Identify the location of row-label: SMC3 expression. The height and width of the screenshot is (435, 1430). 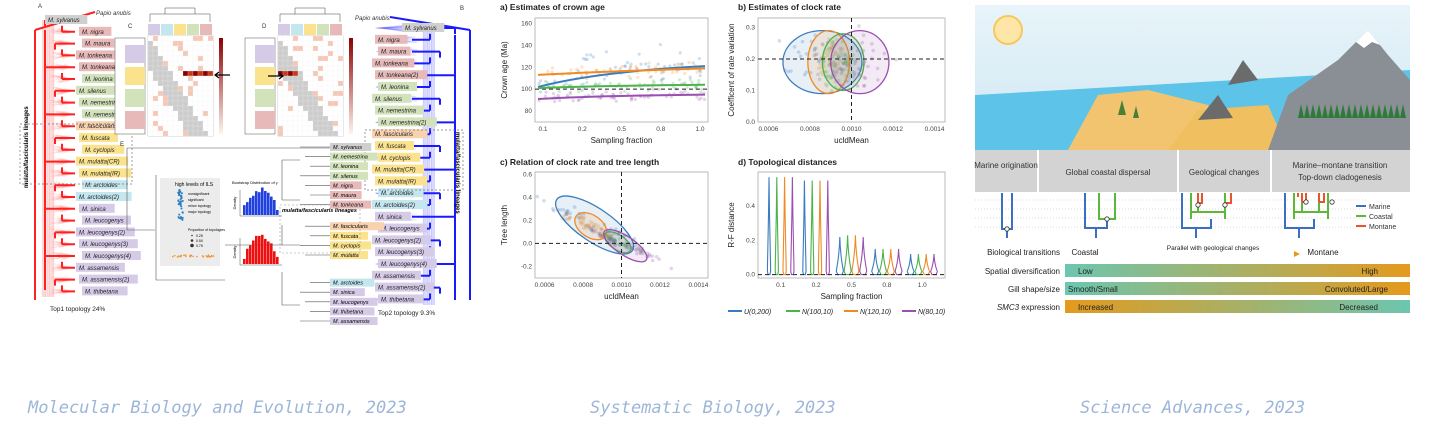
(1028, 307).